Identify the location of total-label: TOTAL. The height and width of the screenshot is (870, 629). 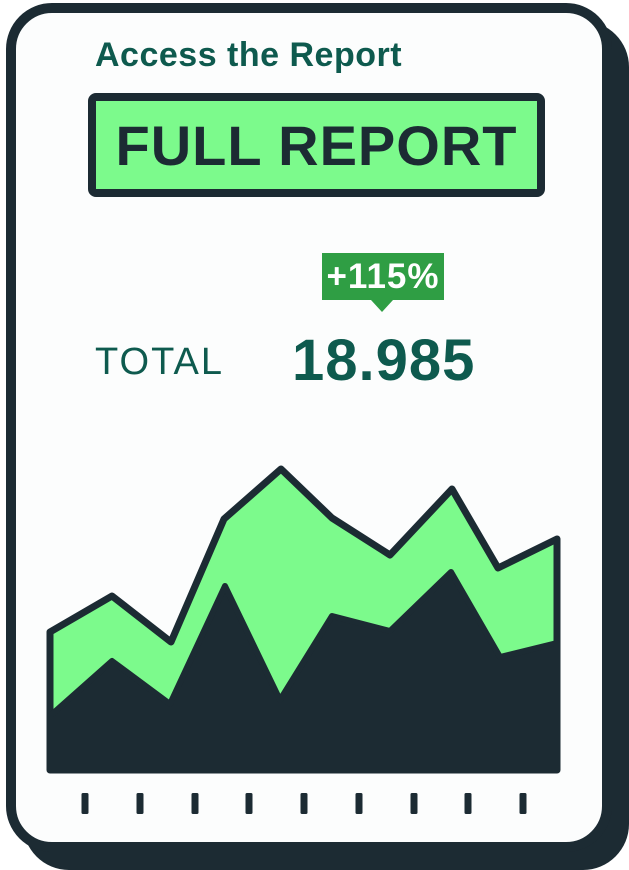
(159, 362).